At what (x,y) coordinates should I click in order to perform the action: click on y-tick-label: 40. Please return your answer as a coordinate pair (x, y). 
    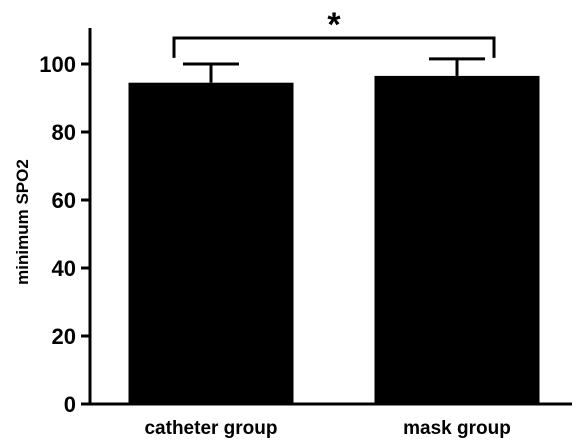
    Looking at the image, I should click on (64, 268).